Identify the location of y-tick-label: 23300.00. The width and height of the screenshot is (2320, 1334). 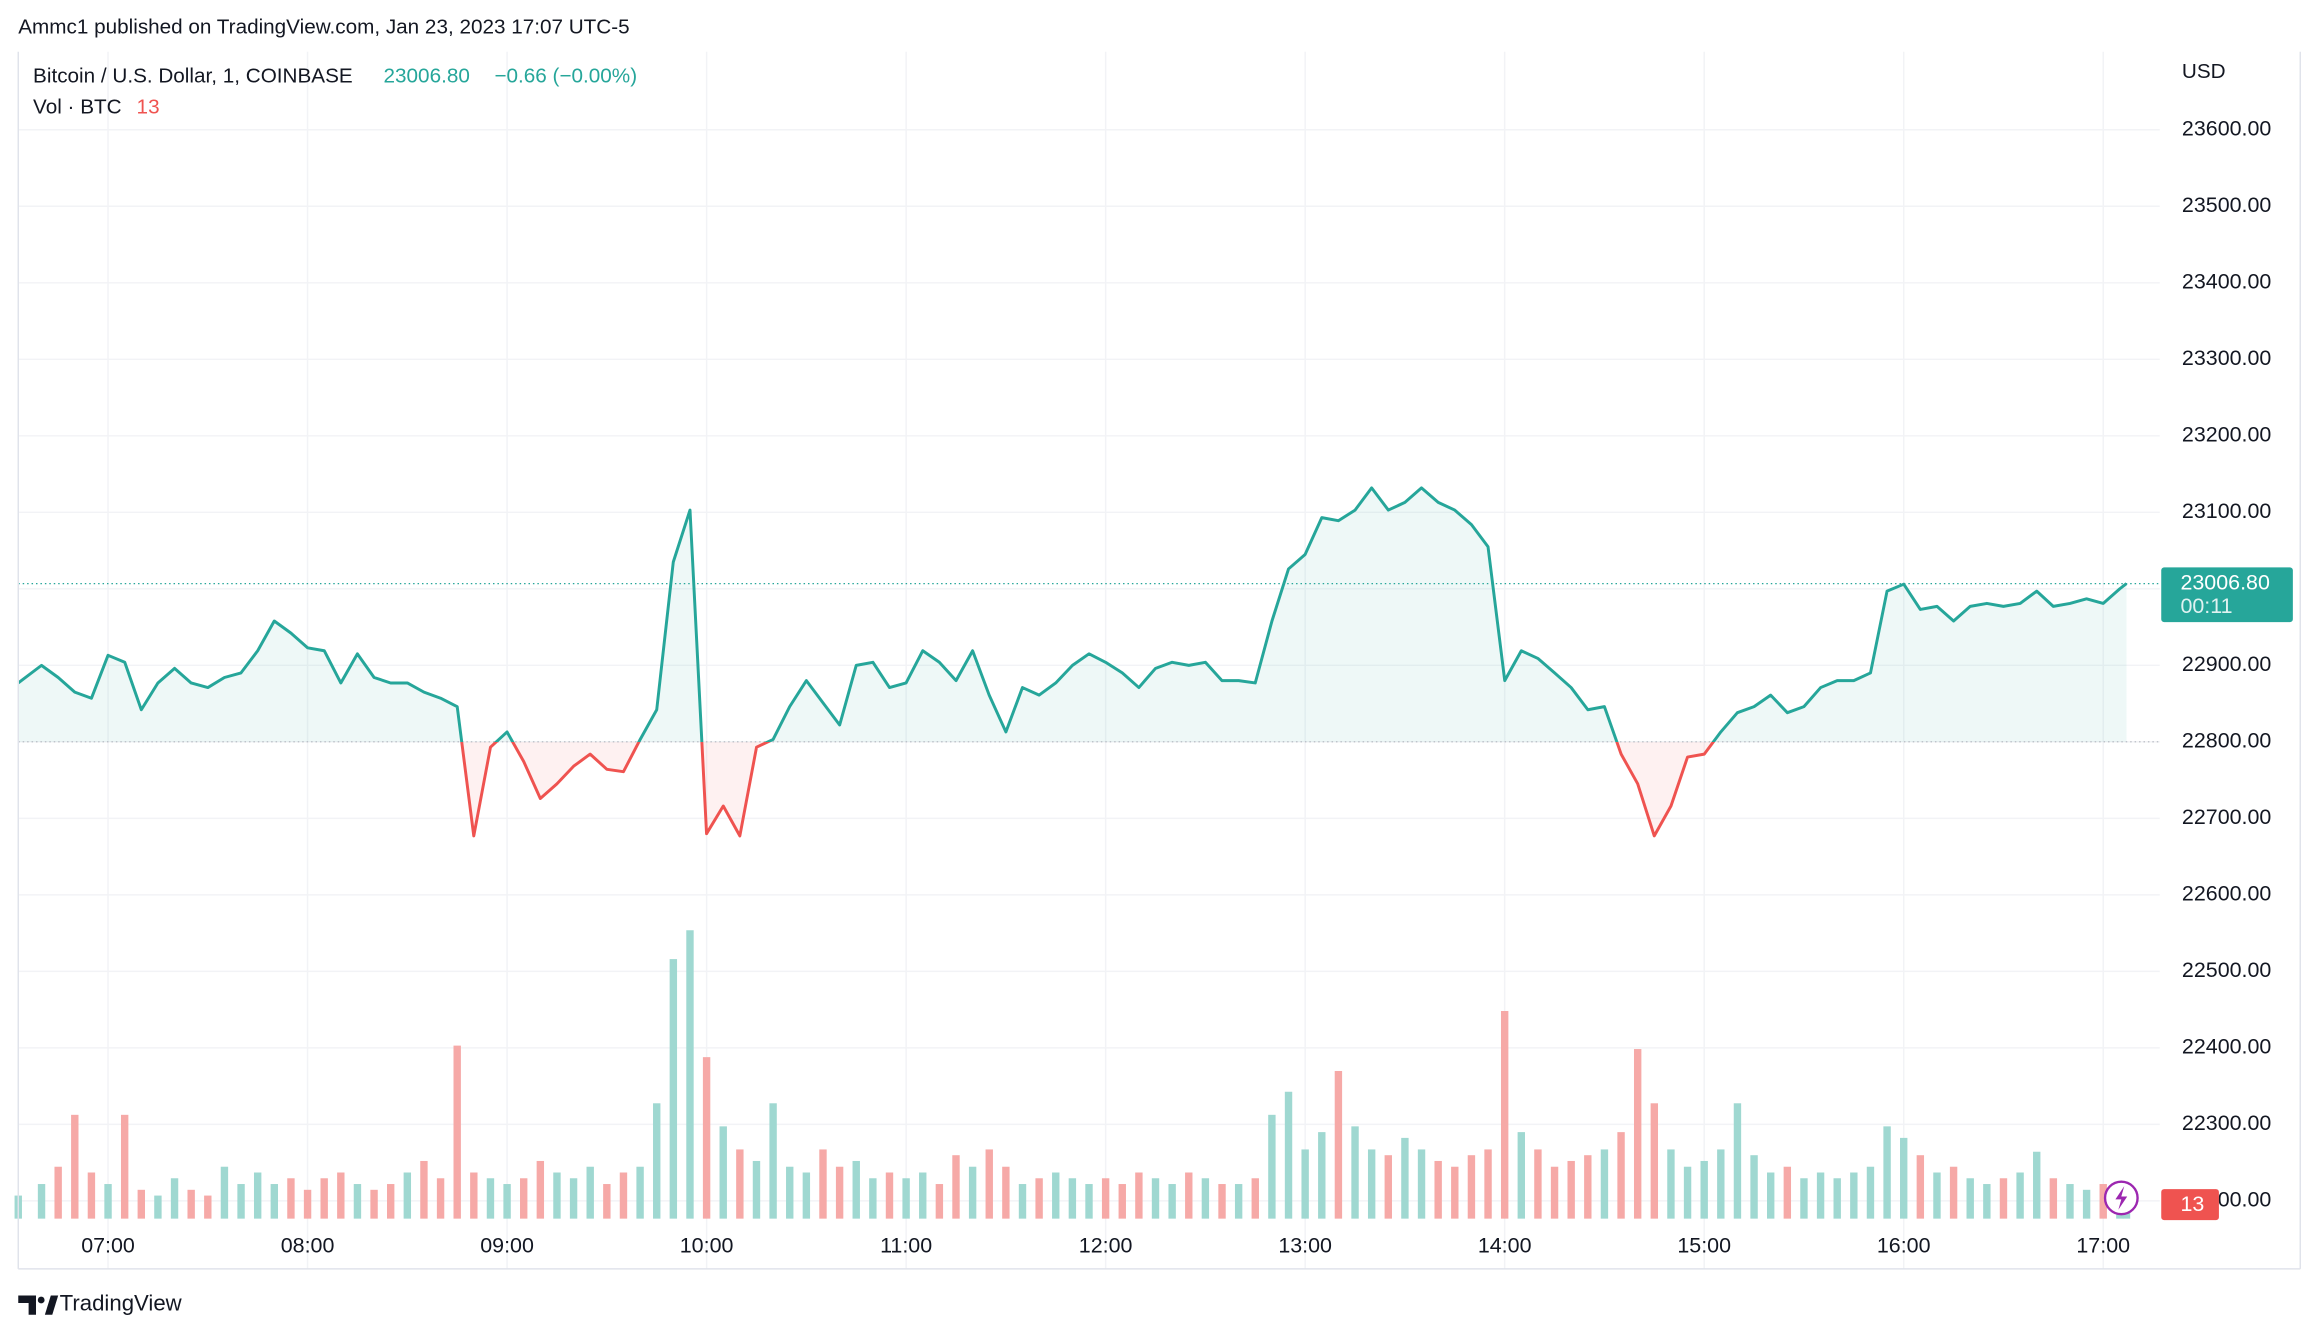
(2226, 358).